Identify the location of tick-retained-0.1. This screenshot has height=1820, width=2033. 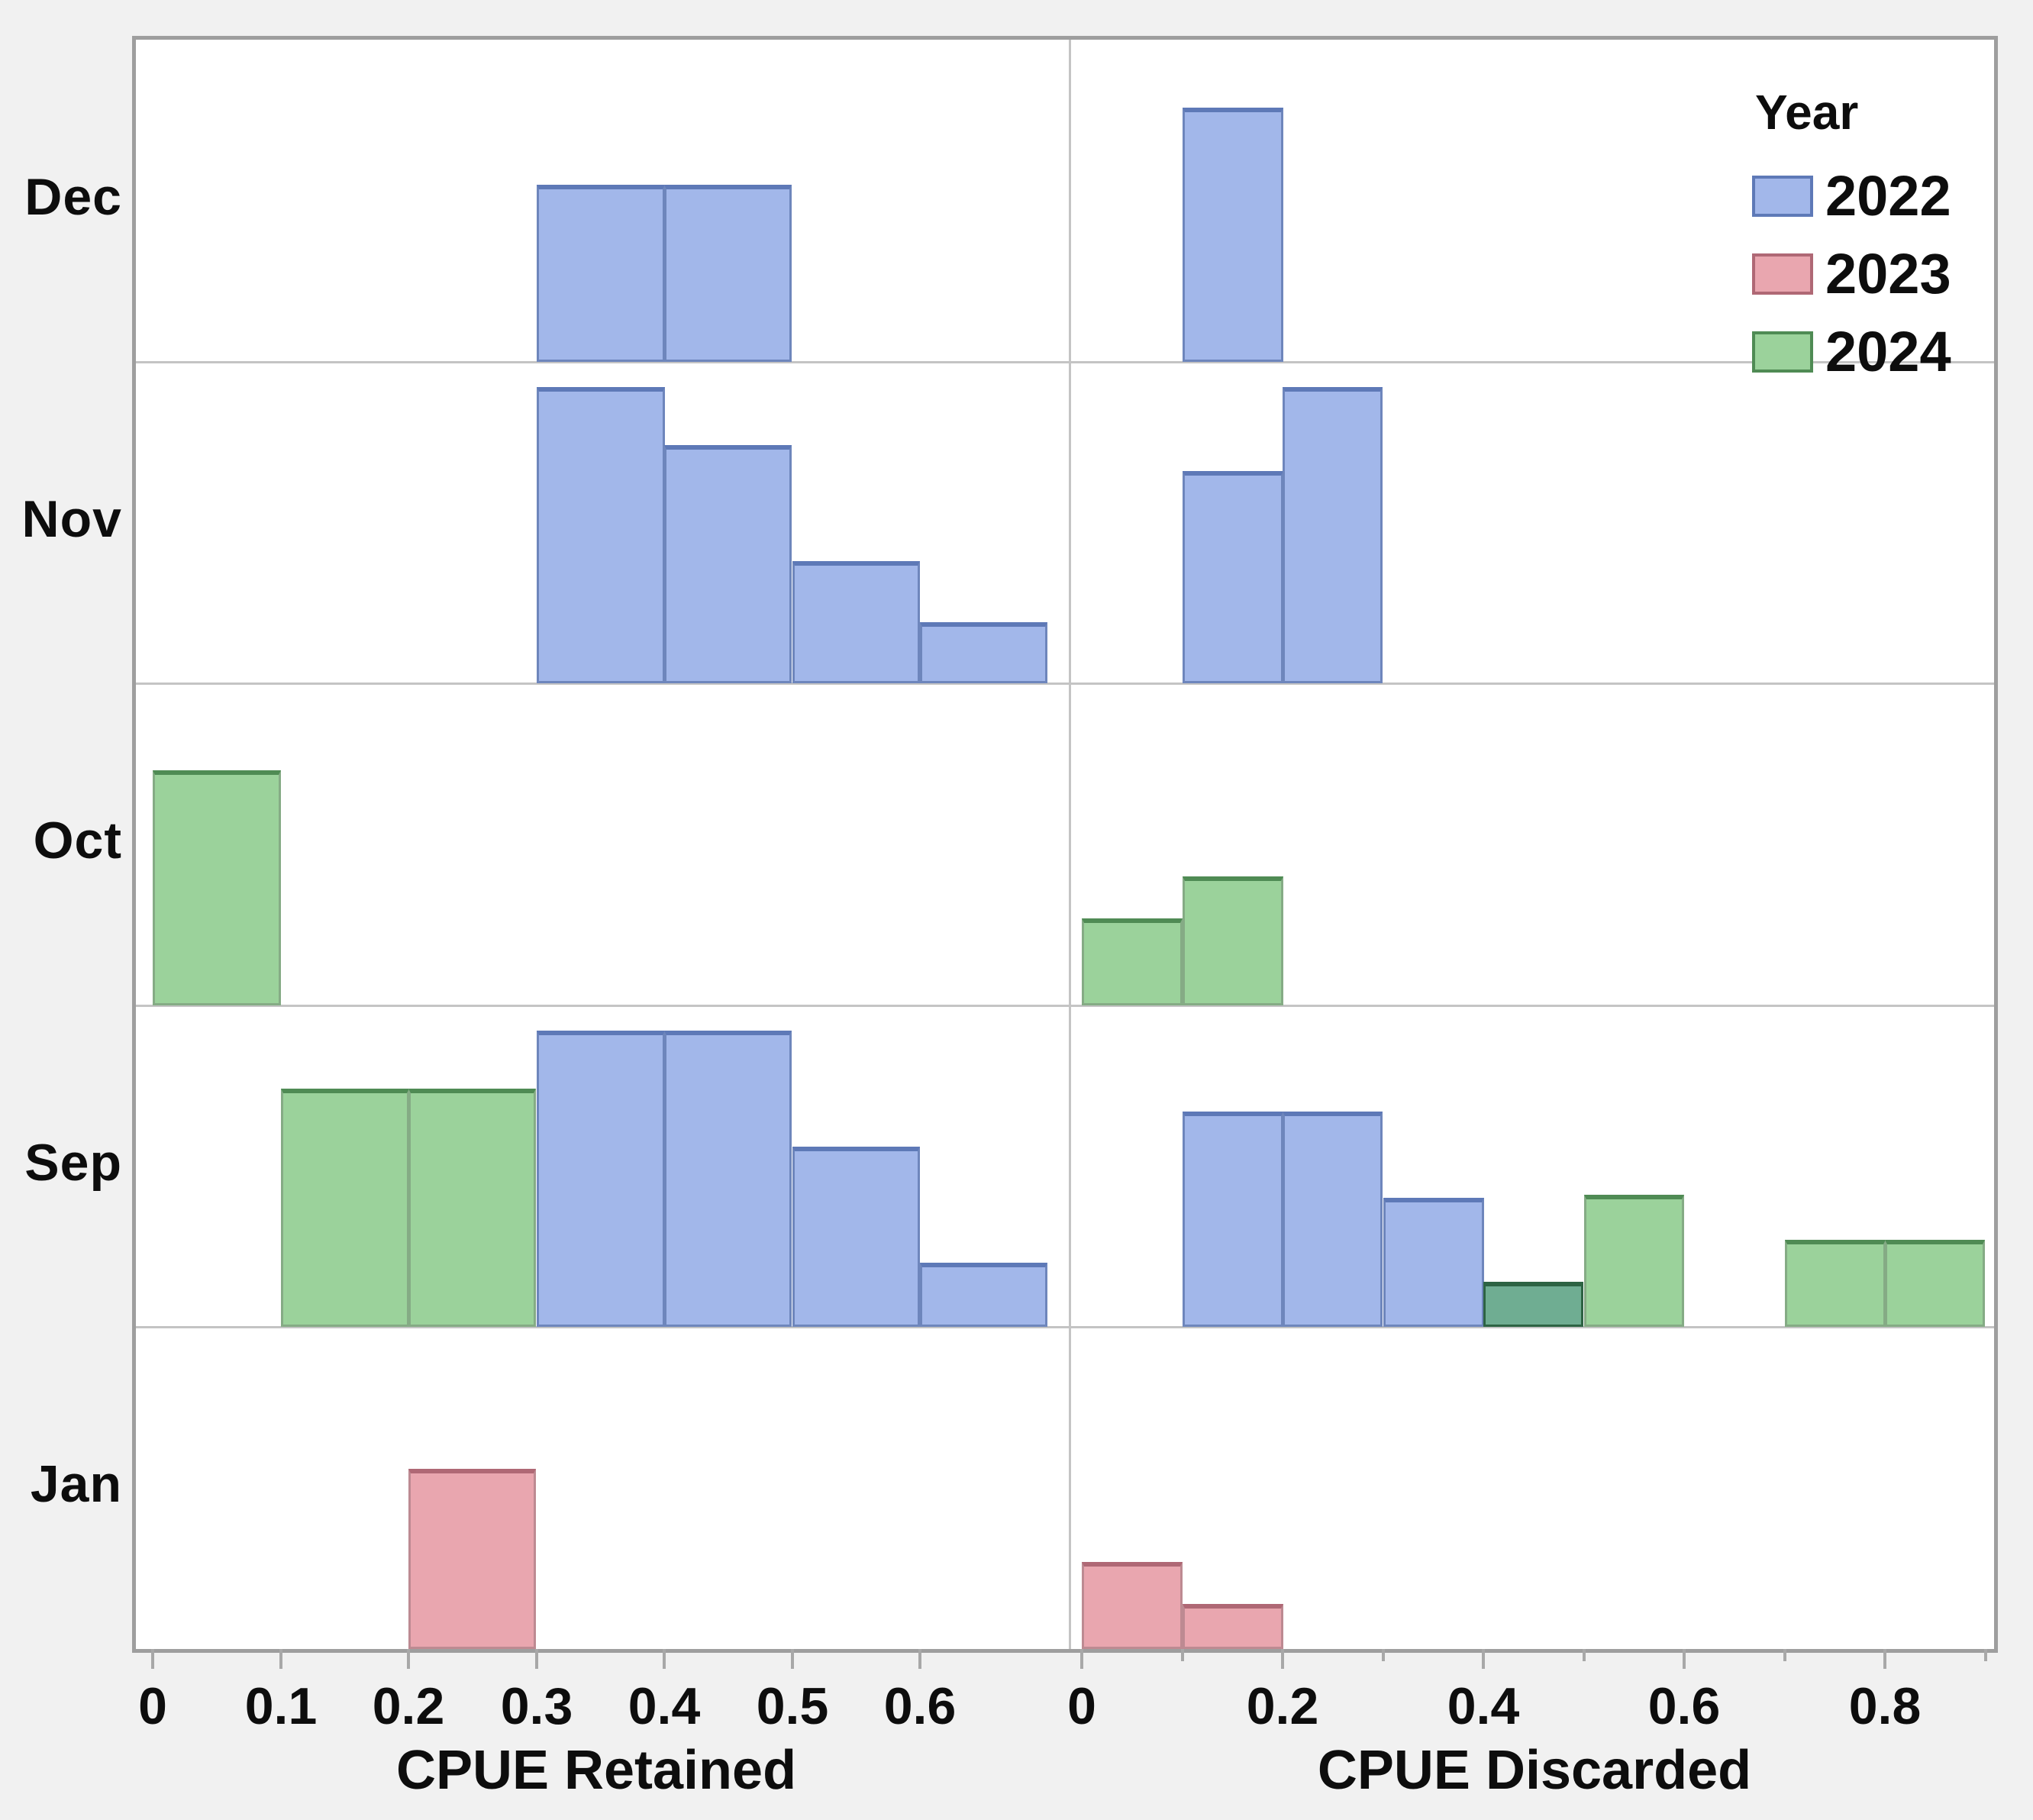
(280, 1659).